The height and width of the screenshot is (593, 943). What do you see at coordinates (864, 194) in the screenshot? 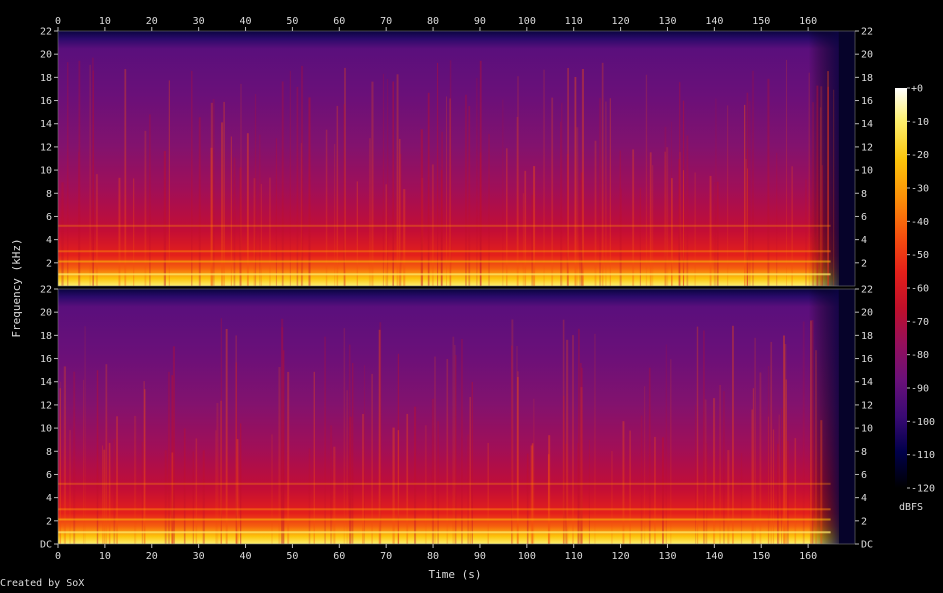
I see `y-tick-label-right: 8` at bounding box center [864, 194].